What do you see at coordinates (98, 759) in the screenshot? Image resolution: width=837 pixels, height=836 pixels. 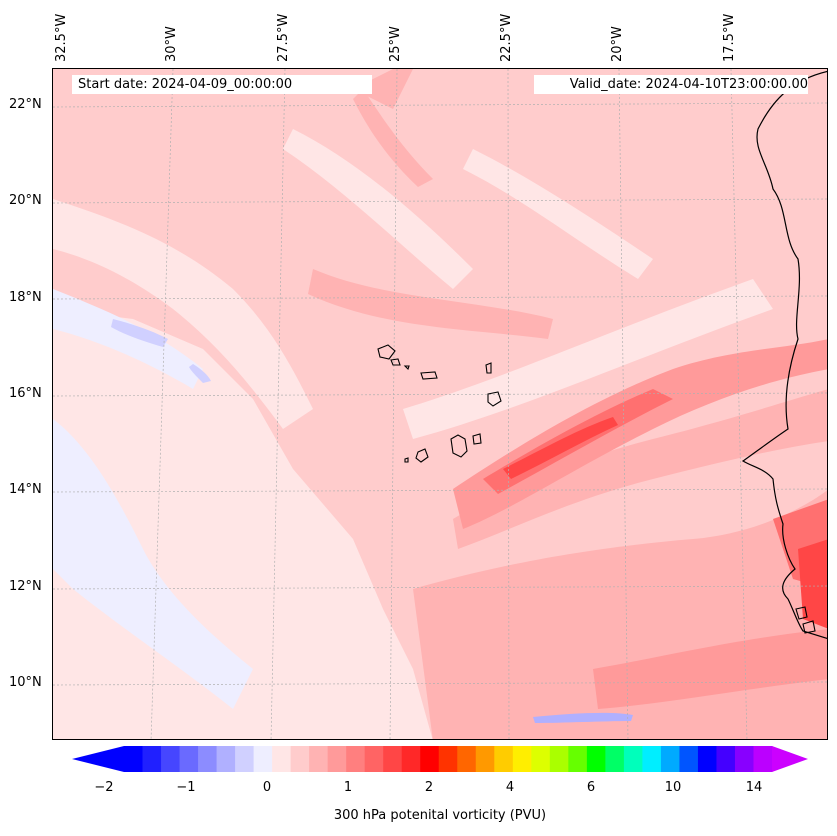 I see `colorbar-extend-min` at bounding box center [98, 759].